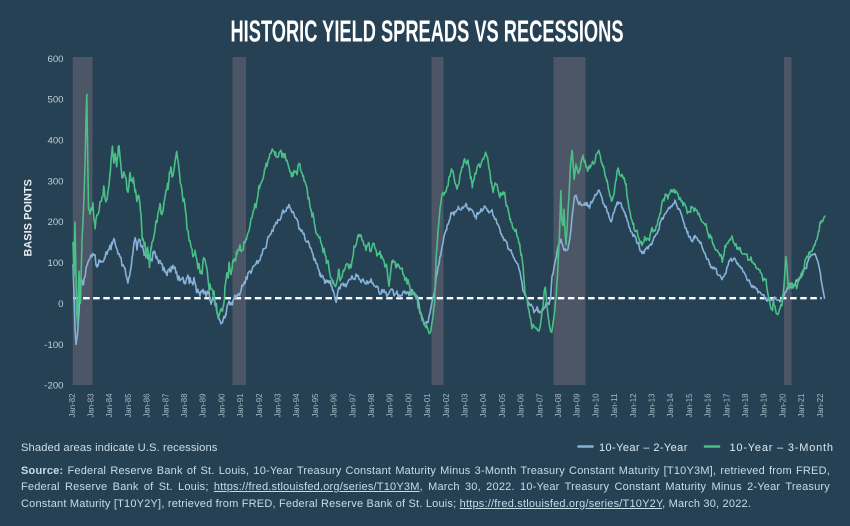  What do you see at coordinates (633, 405) in the screenshot?
I see `svg-text: Jan-12` at bounding box center [633, 405].